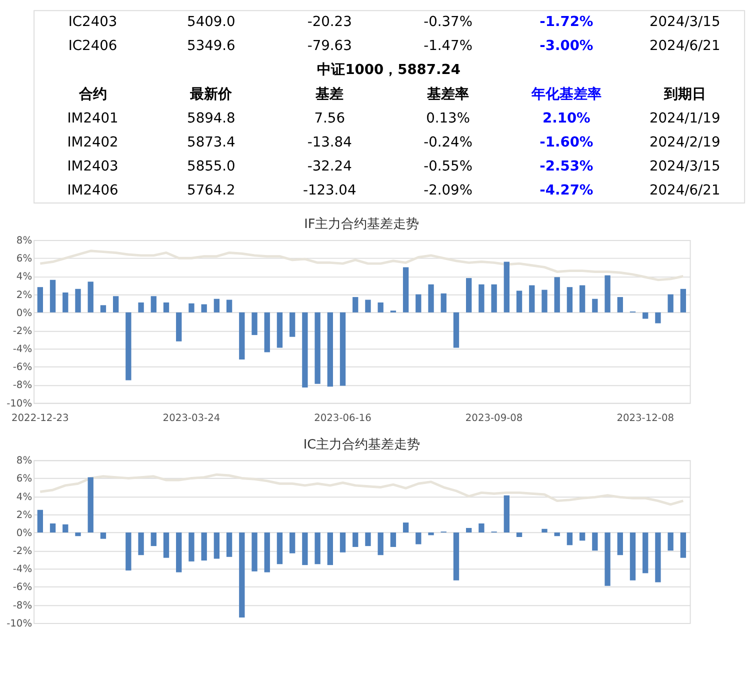 The width and height of the screenshot is (750, 700). I want to click on text: 2024/1/19, so click(684, 118).